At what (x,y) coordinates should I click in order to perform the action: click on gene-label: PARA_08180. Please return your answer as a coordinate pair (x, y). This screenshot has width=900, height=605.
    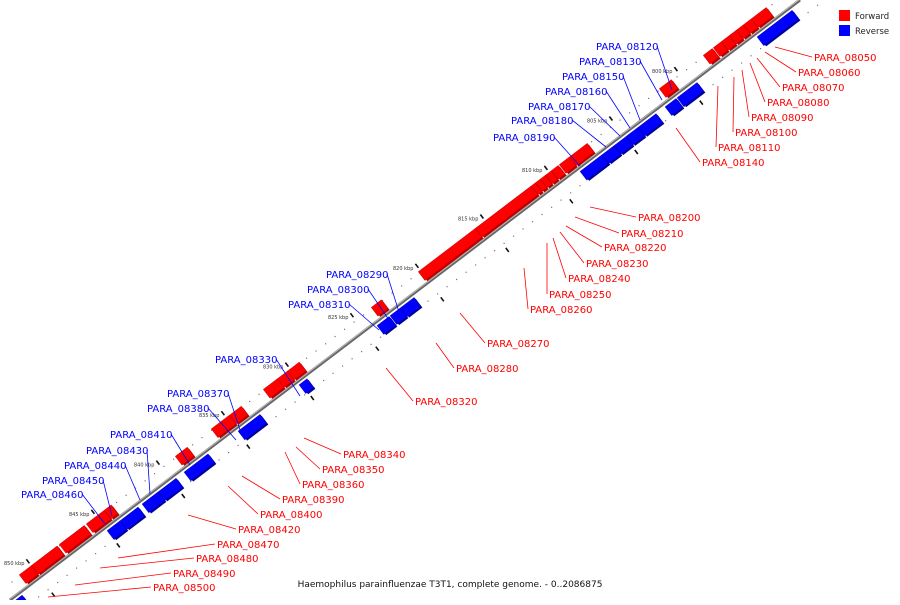
    Looking at the image, I should click on (542, 121).